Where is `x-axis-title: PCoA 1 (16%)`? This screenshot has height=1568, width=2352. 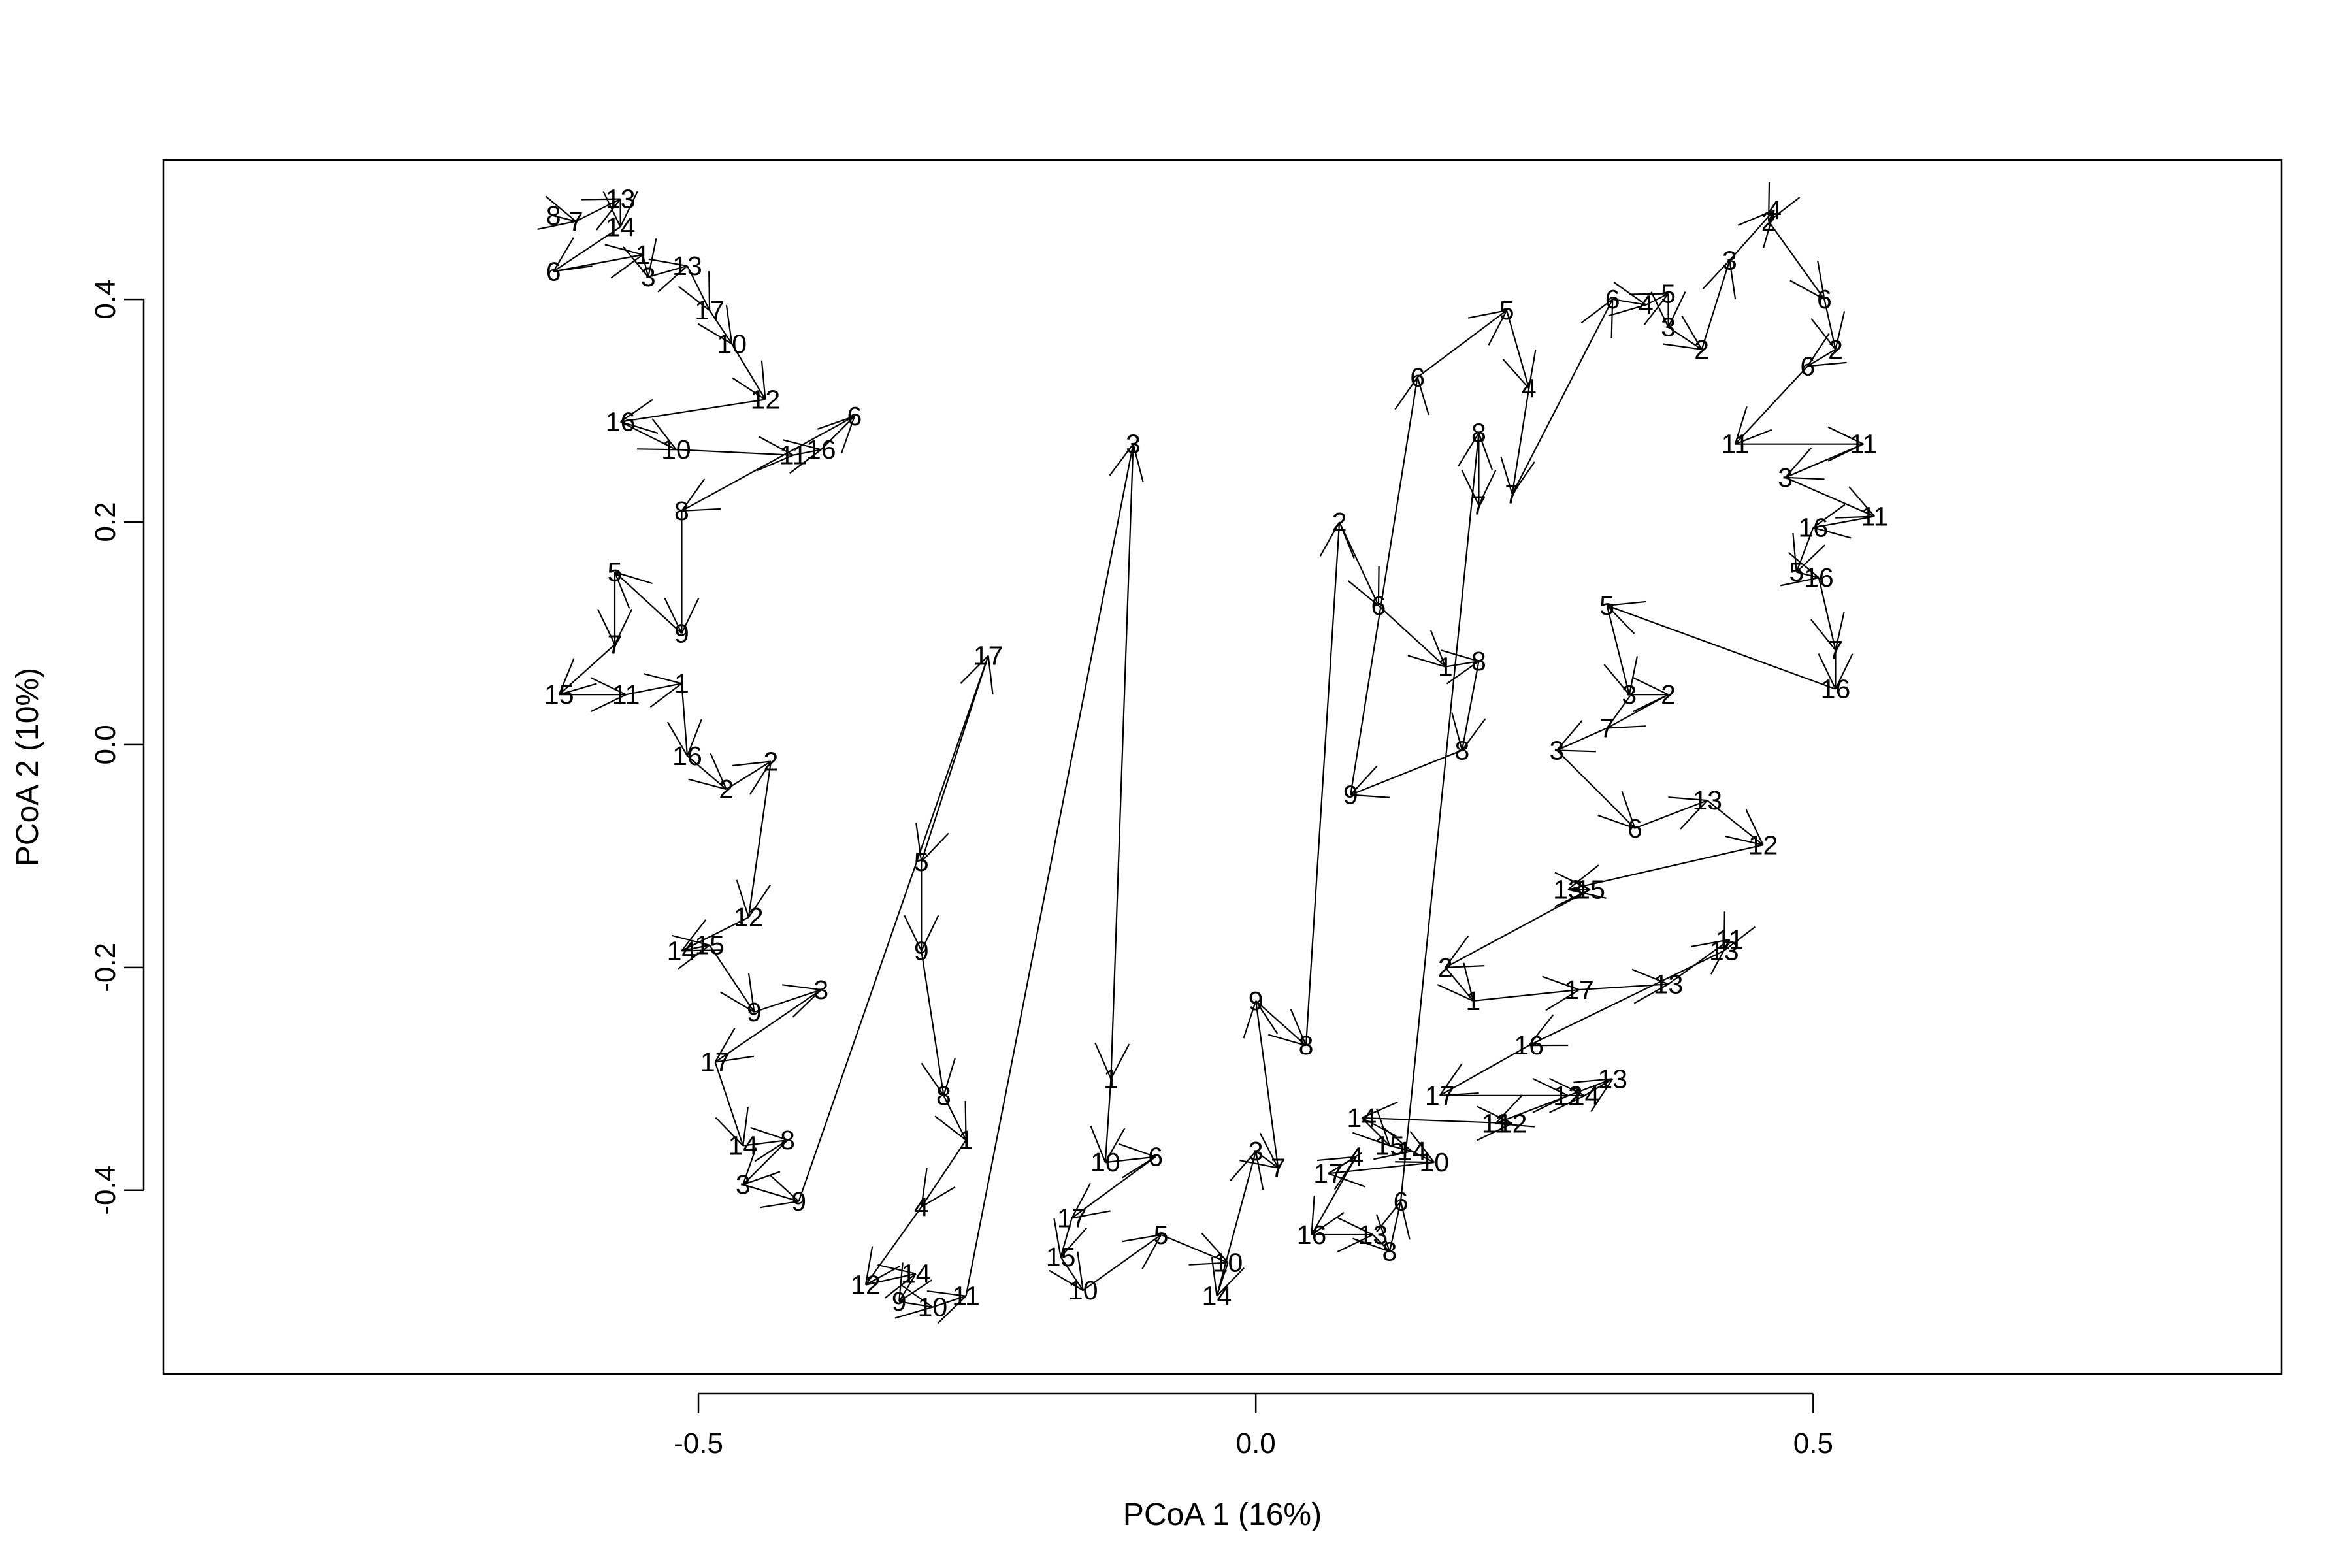
x-axis-title: PCoA 1 (16%) is located at coordinates (1222, 1514).